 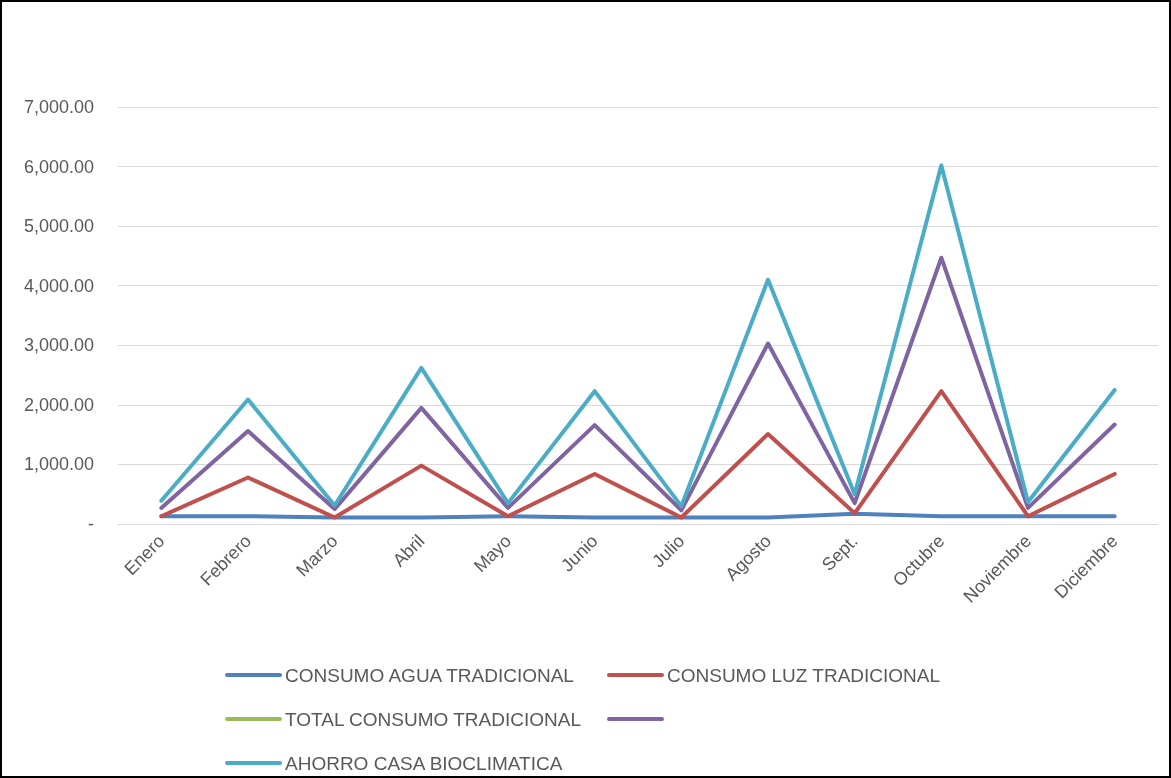 I want to click on legend-label: TOTAL CONSUMO TRADICIONAL, so click(x=433, y=719).